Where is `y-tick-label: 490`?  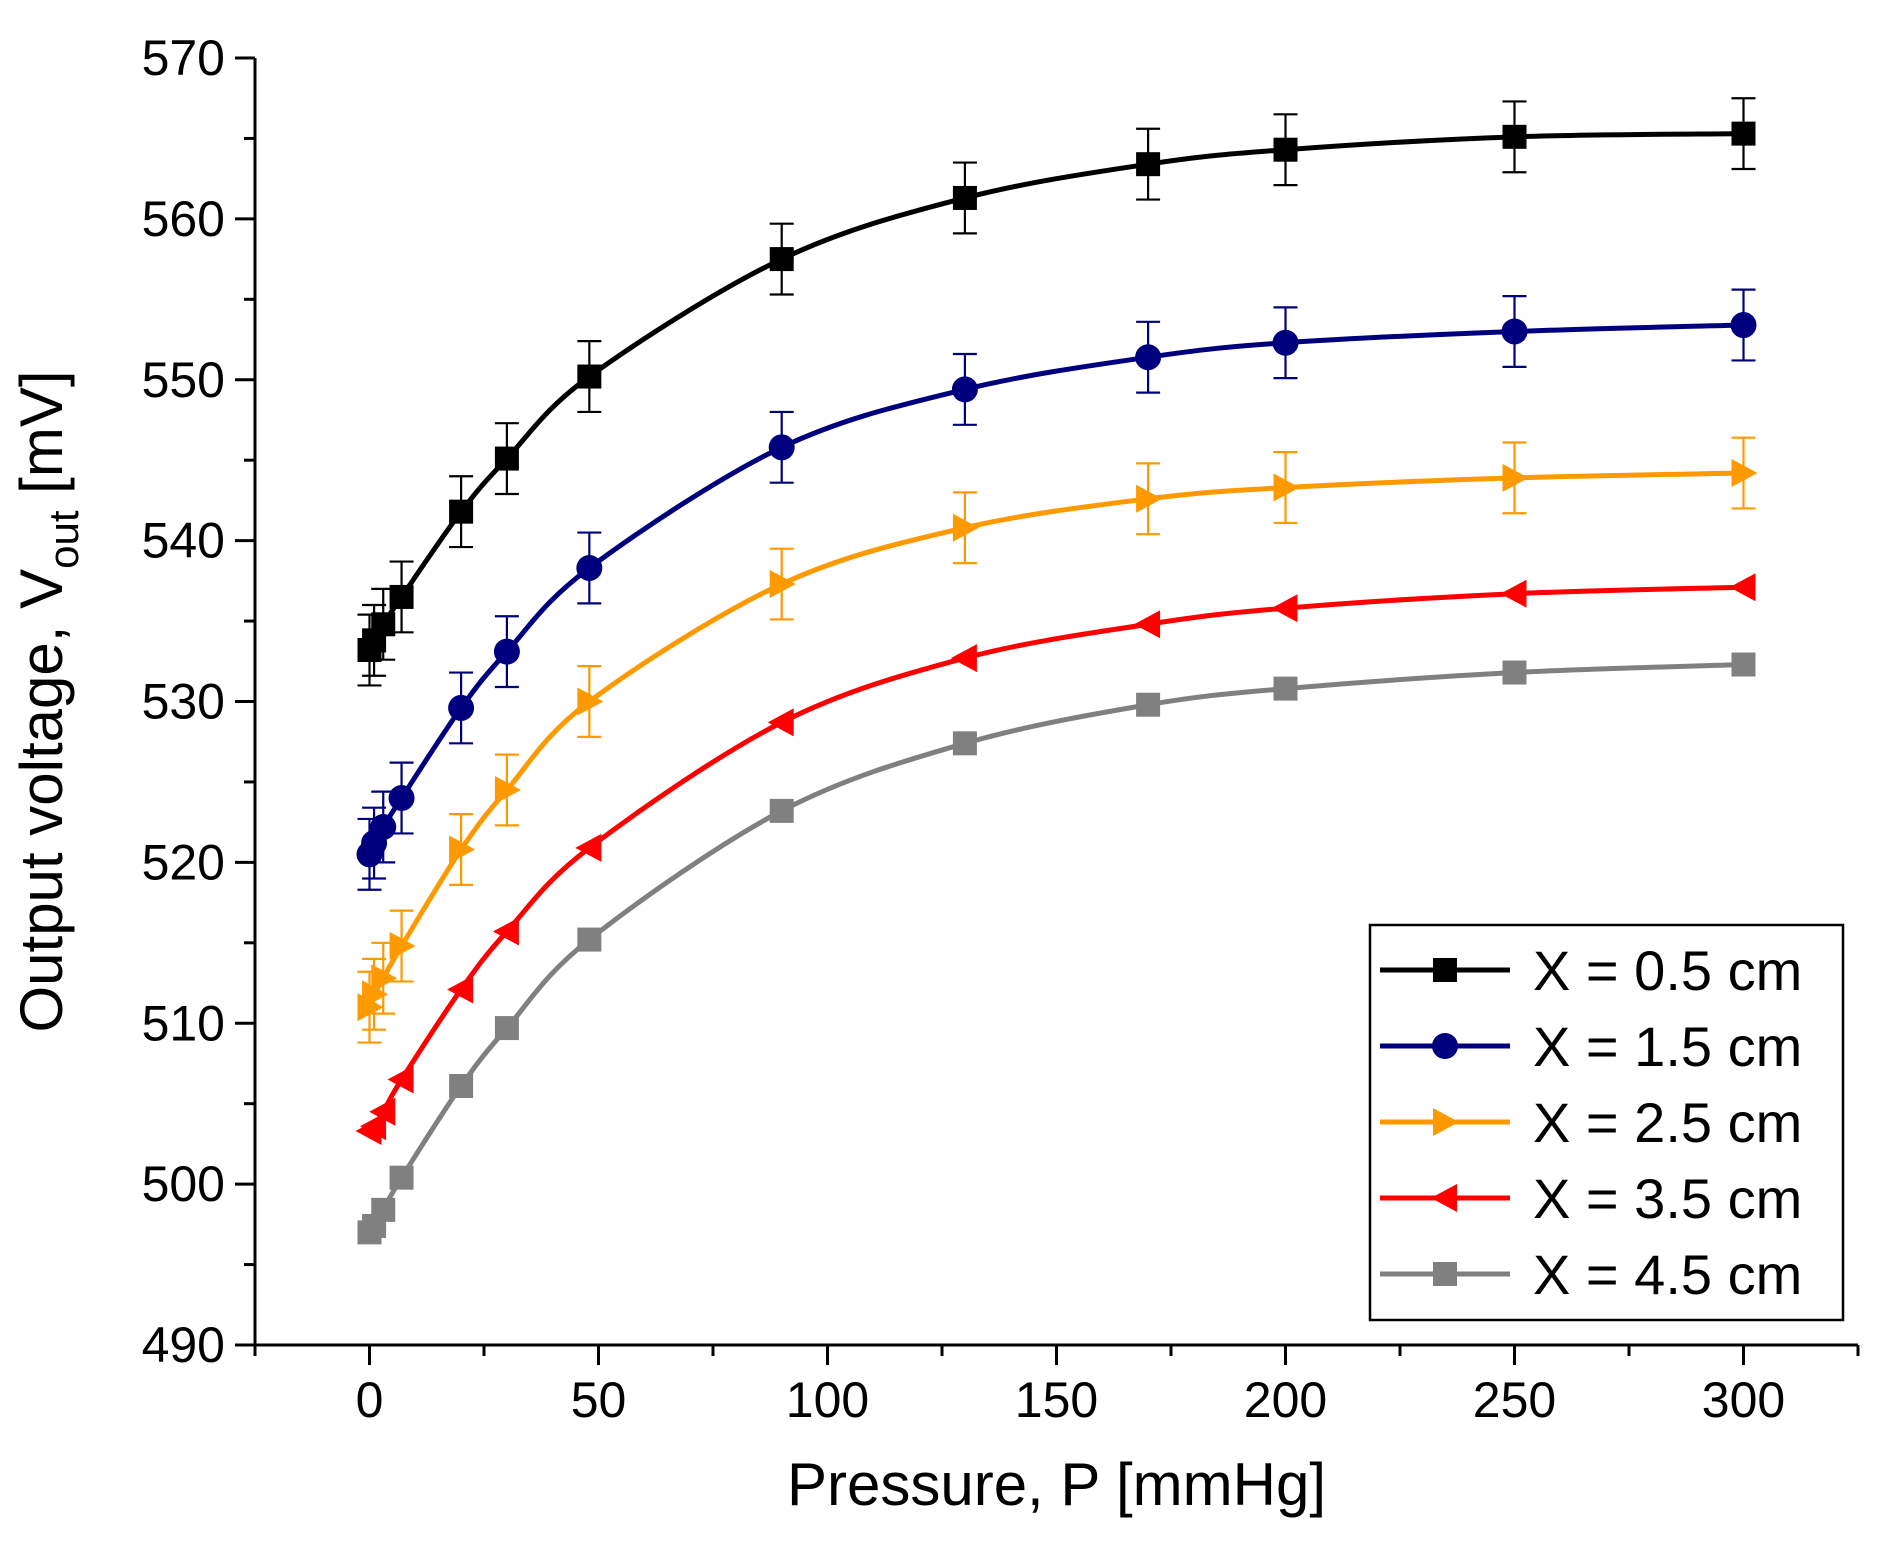
y-tick-label: 490 is located at coordinates (183, 1345).